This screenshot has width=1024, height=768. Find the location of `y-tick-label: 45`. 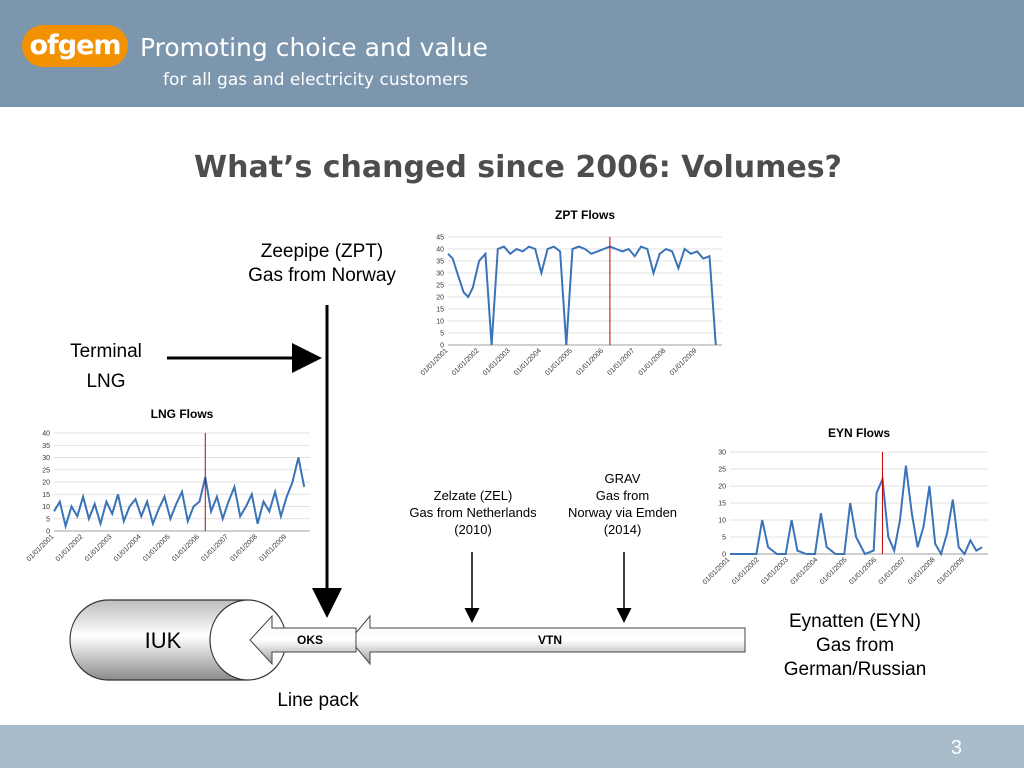

y-tick-label: 45 is located at coordinates (440, 238).